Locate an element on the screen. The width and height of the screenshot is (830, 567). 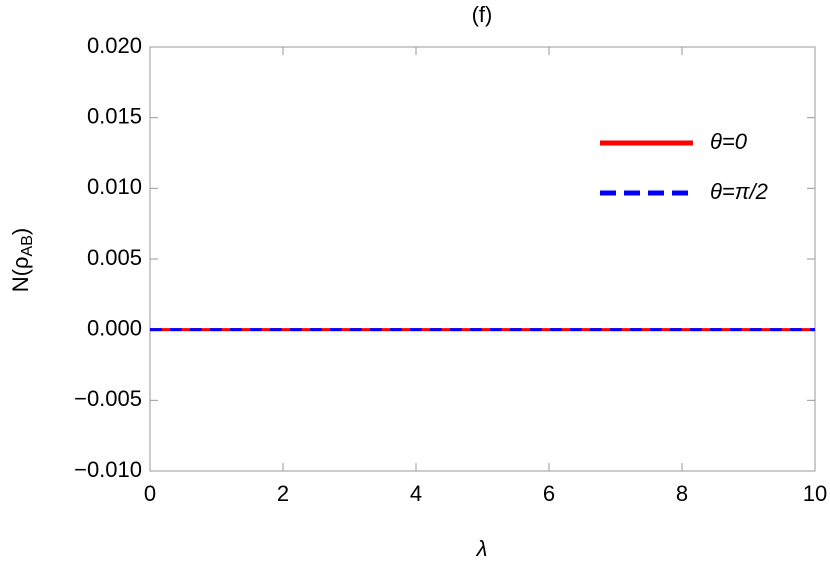
x-tick-label: 0 is located at coordinates (150, 493).